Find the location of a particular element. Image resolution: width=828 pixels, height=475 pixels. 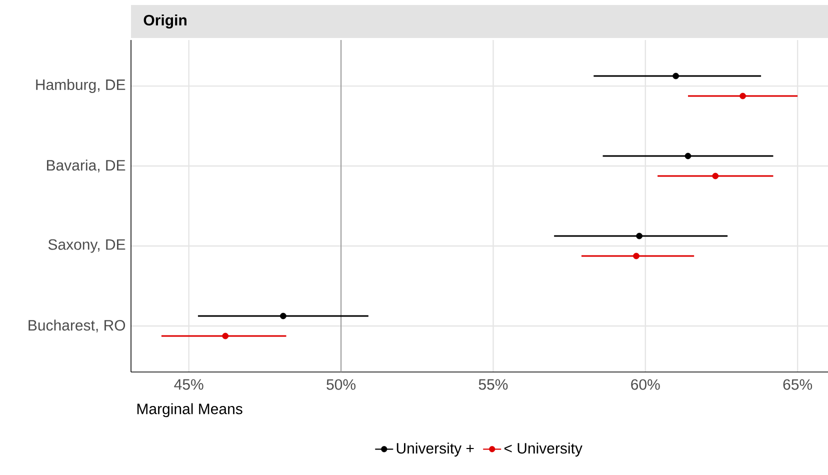

x-tick-label: 50% is located at coordinates (341, 384).